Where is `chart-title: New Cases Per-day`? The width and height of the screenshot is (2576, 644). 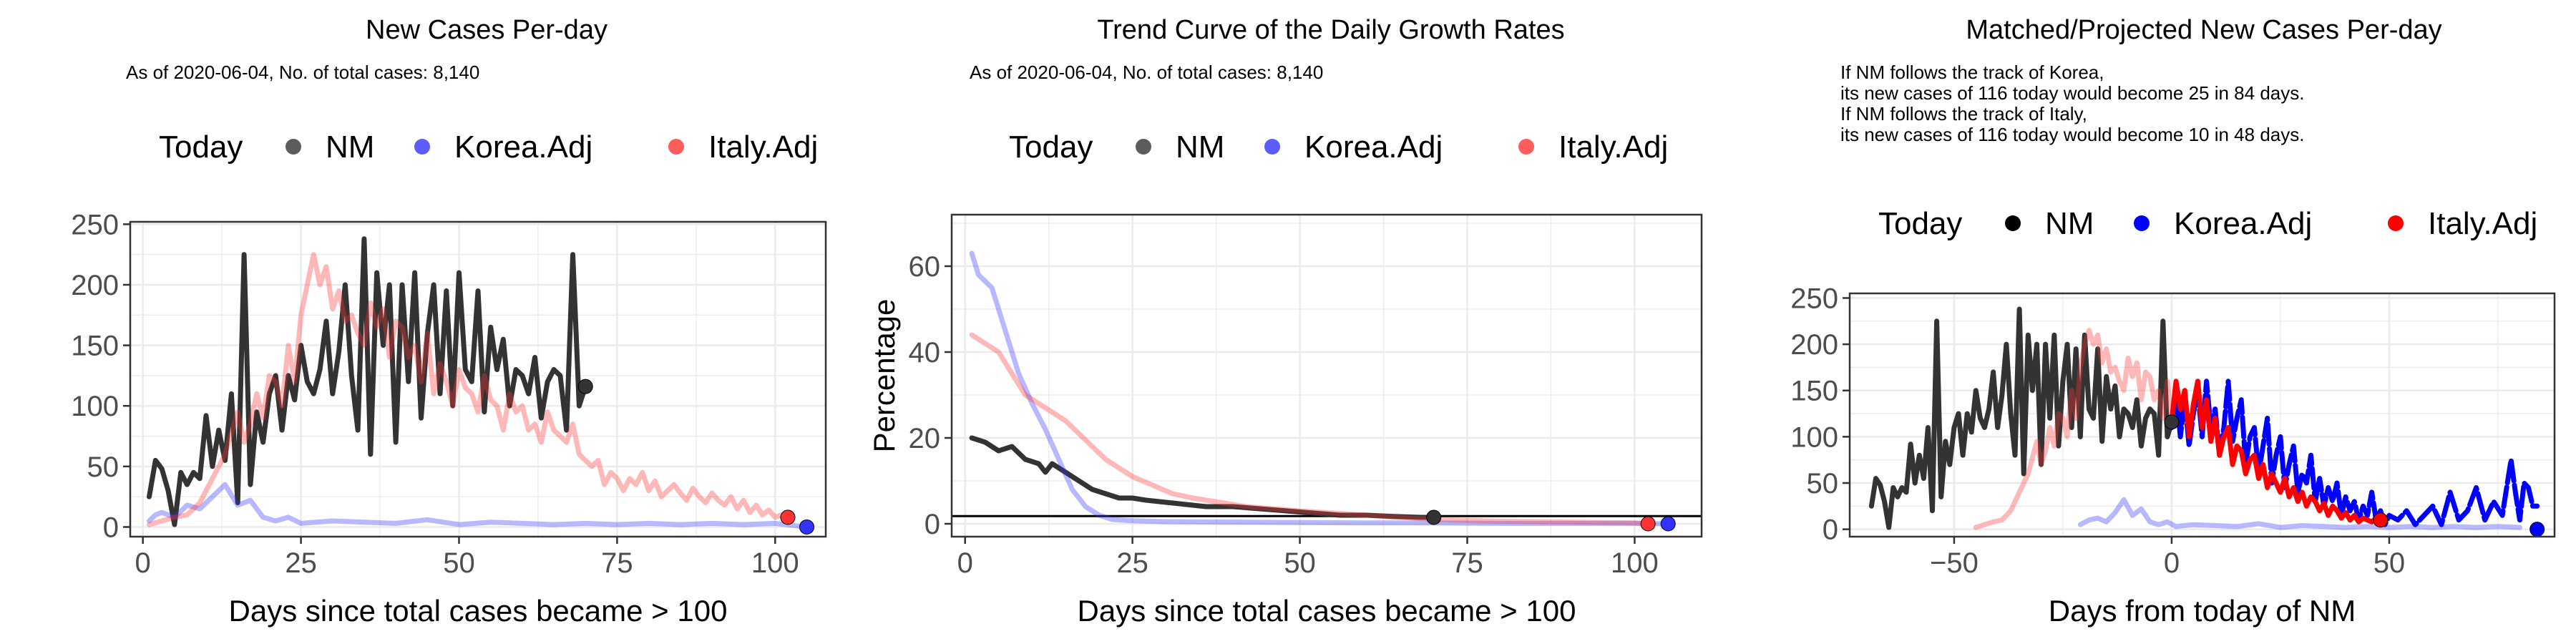
chart-title: New Cases Per-day is located at coordinates (487, 30).